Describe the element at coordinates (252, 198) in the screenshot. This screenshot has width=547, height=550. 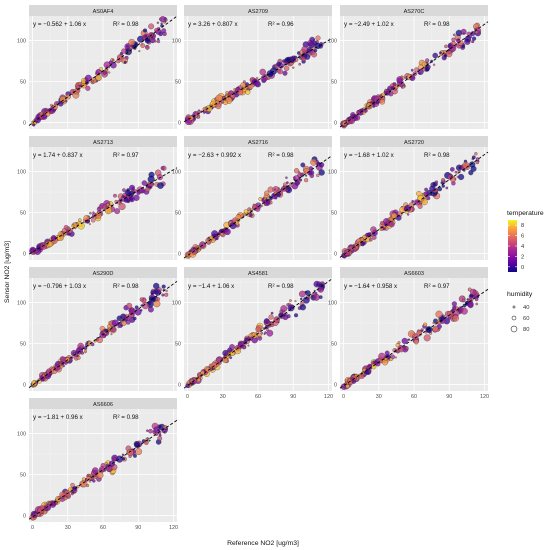
I see `panel-as2716: AS2716 0 50 100 y = −2.63 + 0.992 x R² = 0.98` at that location.